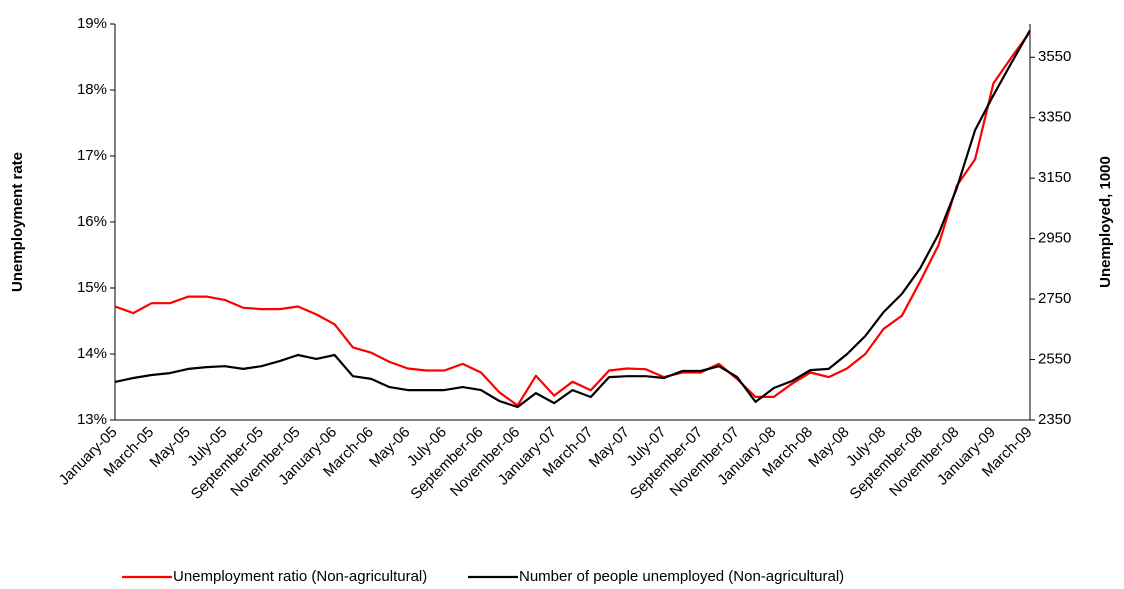  Describe the element at coordinates (169, 447) in the screenshot. I see `x-tick-label: May-05` at that location.